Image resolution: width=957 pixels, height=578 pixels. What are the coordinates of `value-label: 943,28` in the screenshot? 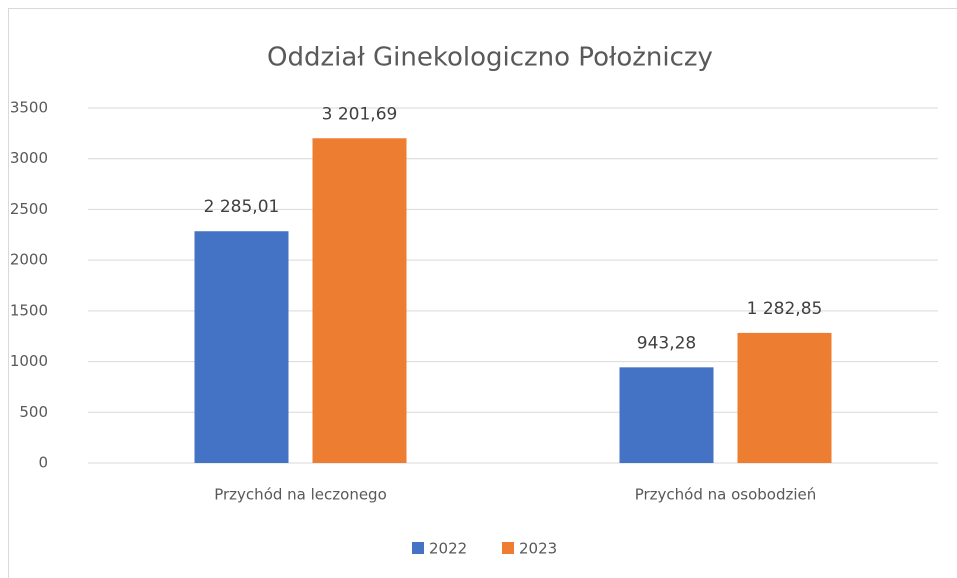 It's located at (666, 343).